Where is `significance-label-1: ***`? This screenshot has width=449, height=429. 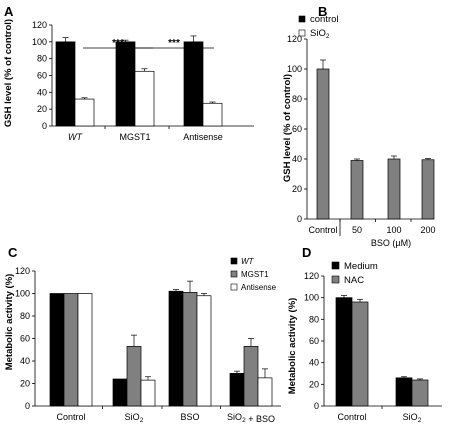
significance-label-1: *** is located at coordinates (118, 43).